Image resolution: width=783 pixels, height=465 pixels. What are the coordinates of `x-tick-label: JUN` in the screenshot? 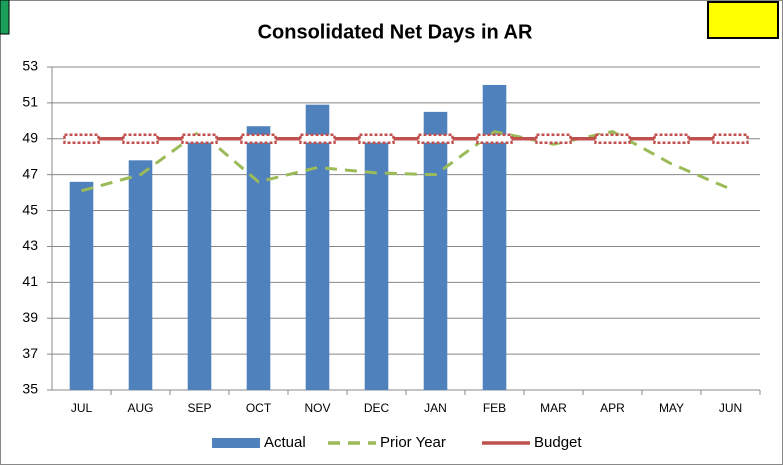 It's located at (730, 408).